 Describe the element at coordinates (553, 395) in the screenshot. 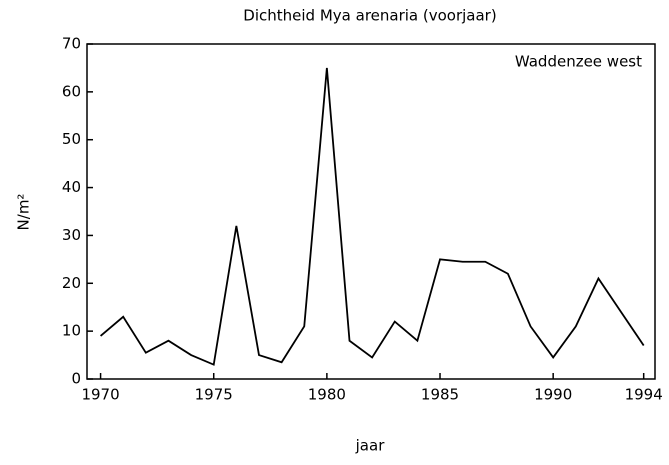

I see `x-tick-label: 1990` at that location.